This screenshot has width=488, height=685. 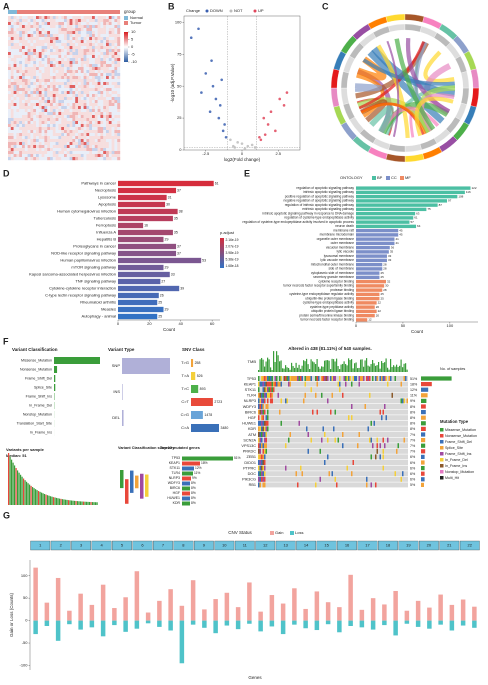 What do you see at coordinates (200, 376) in the screenshot?
I see `label: 526` at bounding box center [200, 376].